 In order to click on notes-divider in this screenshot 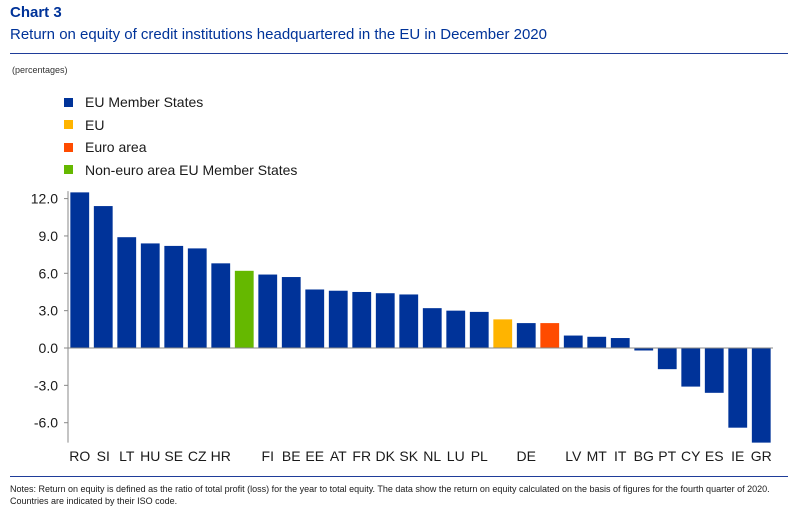, I will do `click(399, 476)`.